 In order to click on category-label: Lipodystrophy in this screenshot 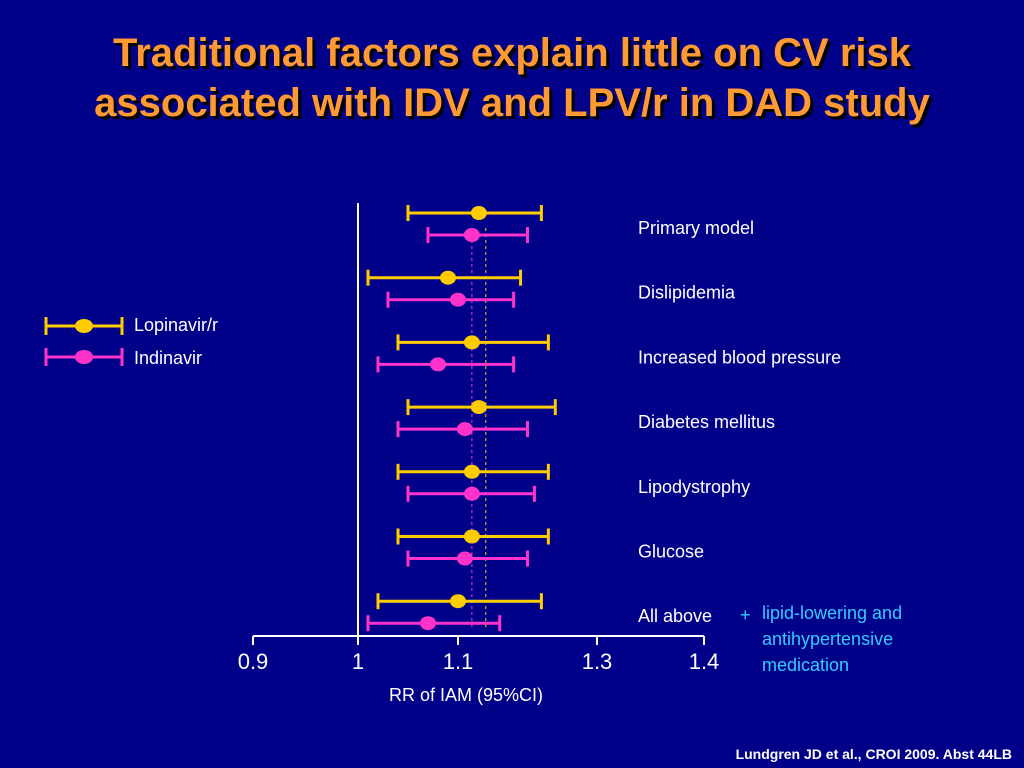, I will do `click(694, 487)`.